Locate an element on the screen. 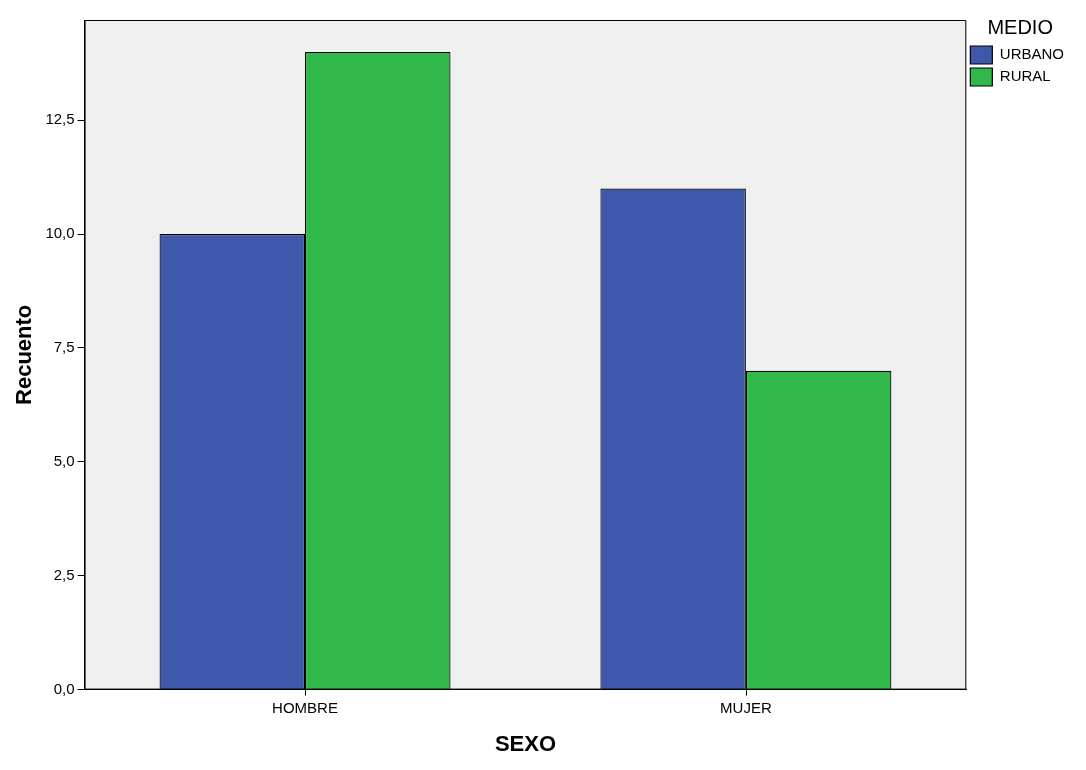 The height and width of the screenshot is (770, 1086). y-tick-label: 5,0 is located at coordinates (64, 460).